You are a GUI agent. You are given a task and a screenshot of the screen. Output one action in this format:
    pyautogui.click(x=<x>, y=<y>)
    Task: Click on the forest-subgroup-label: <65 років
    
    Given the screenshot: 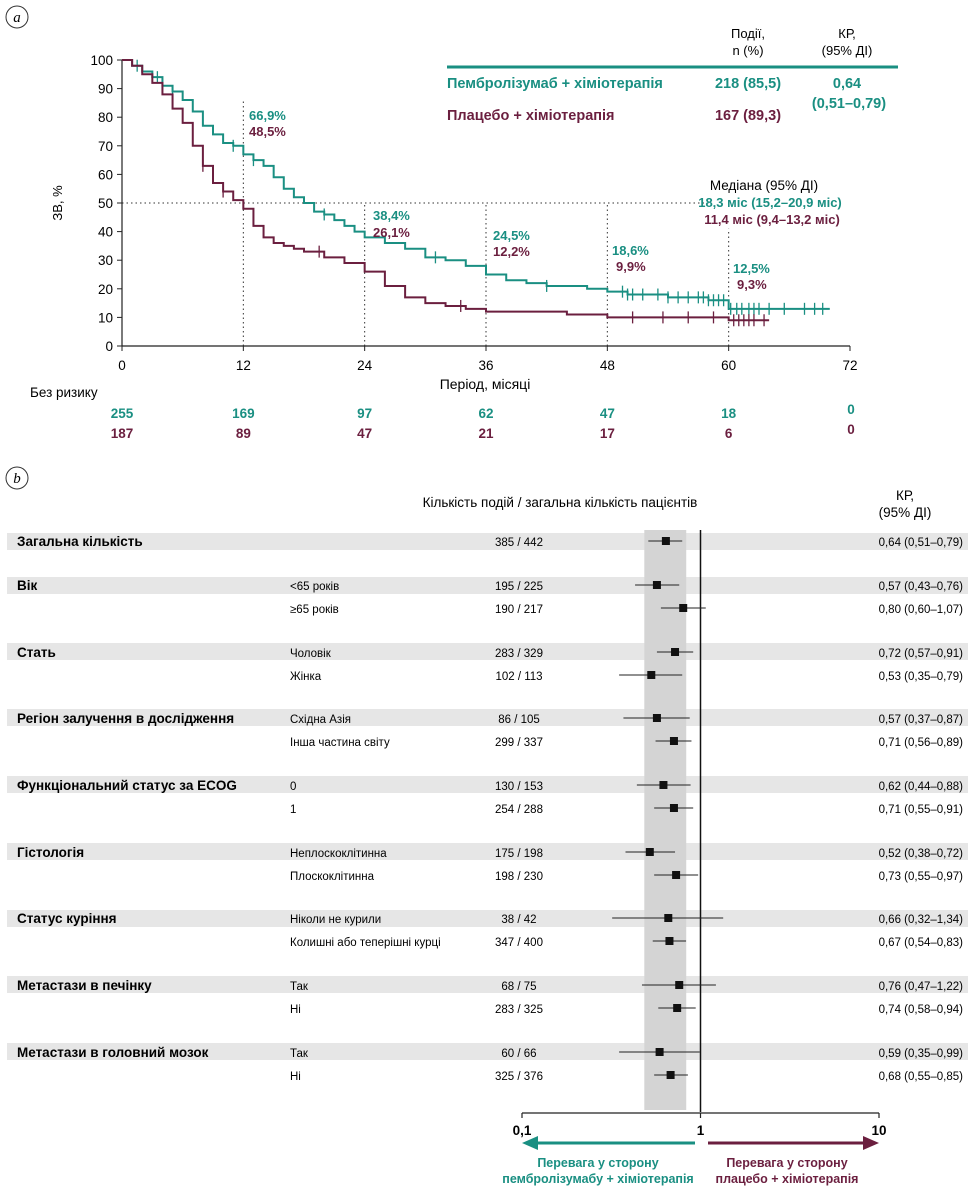 What is the action you would take?
    pyautogui.click(x=314, y=587)
    